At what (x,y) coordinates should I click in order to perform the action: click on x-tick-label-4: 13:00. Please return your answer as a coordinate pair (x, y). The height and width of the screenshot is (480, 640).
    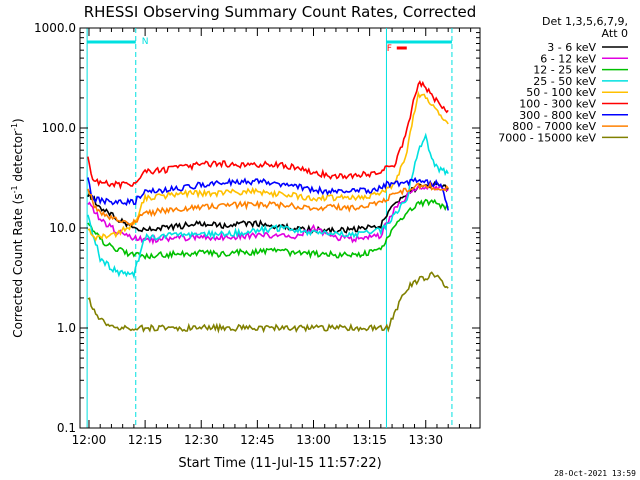
    Looking at the image, I should click on (313, 440).